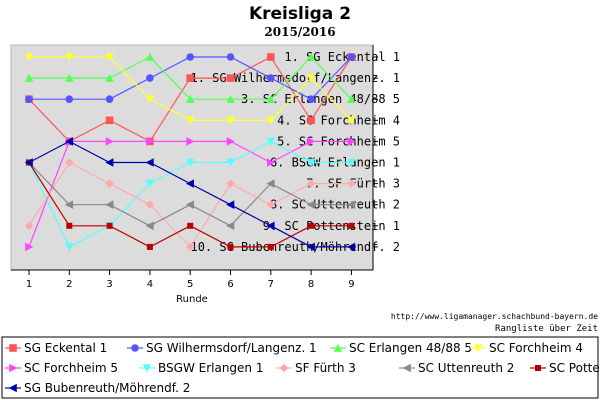  I want to click on x-tick-label: 3, so click(109, 284).